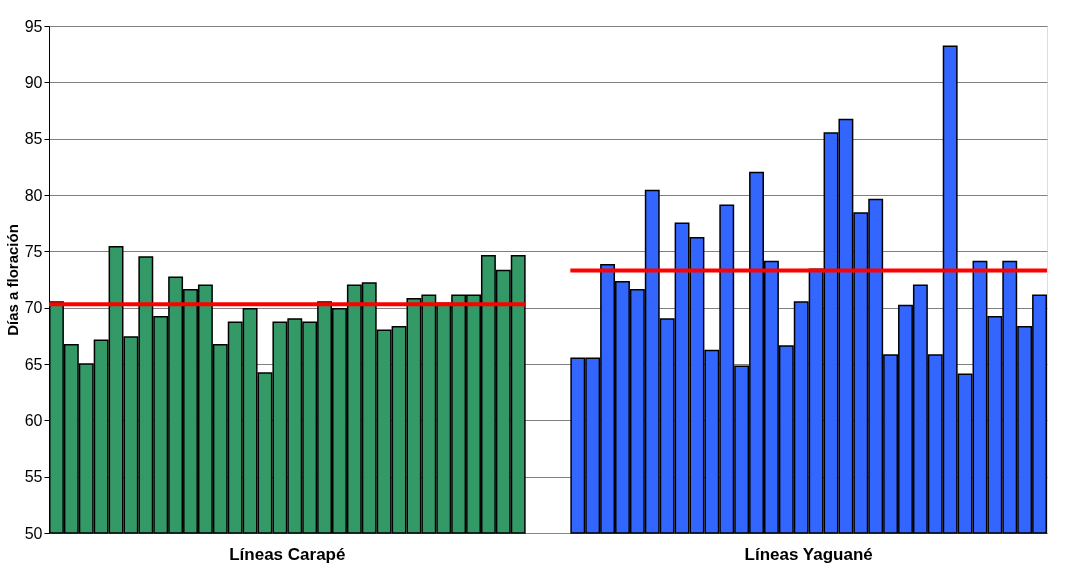  Describe the element at coordinates (12, 280) in the screenshot. I see `y-axis-title: Días a floración` at that location.